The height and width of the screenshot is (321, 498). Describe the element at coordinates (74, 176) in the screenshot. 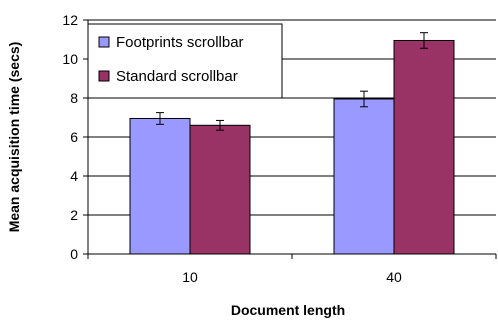

I see `y-tick-label: 4` at that location.